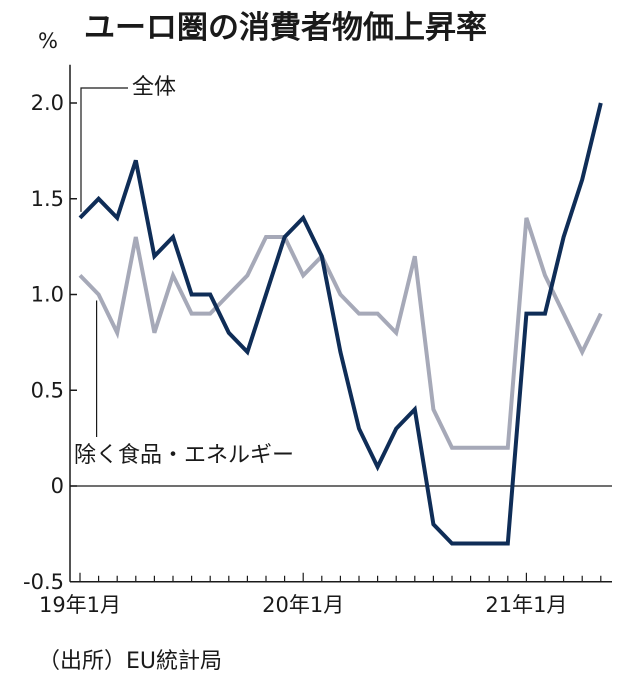 The image size is (638, 681). What do you see at coordinates (130, 661) in the screenshot?
I see `source-note: （出所）EU統計局` at bounding box center [130, 661].